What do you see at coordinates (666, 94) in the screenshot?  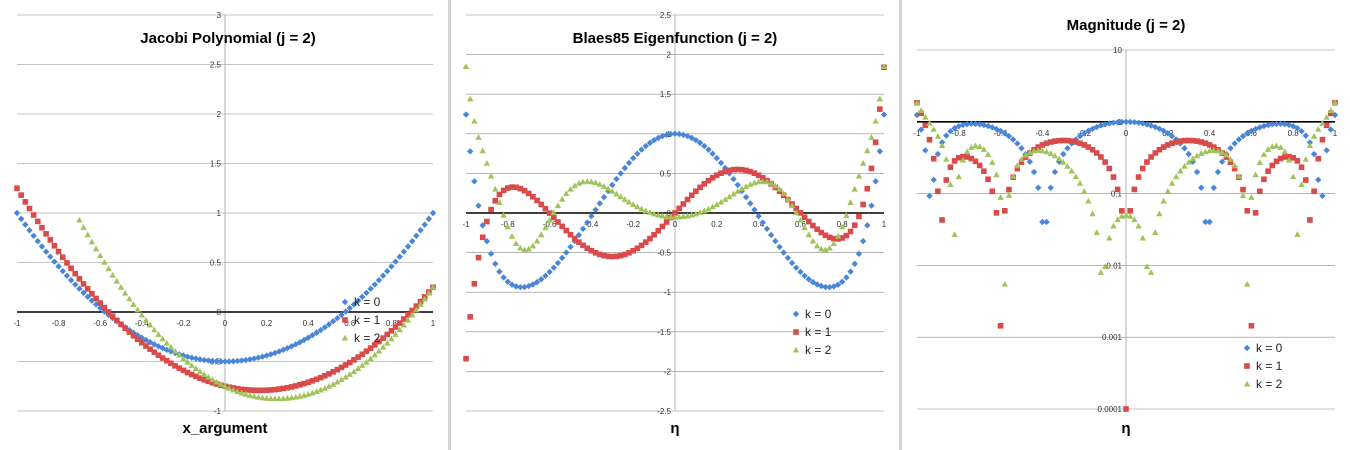 I see `y-tick-label: 1.5` at bounding box center [666, 94].